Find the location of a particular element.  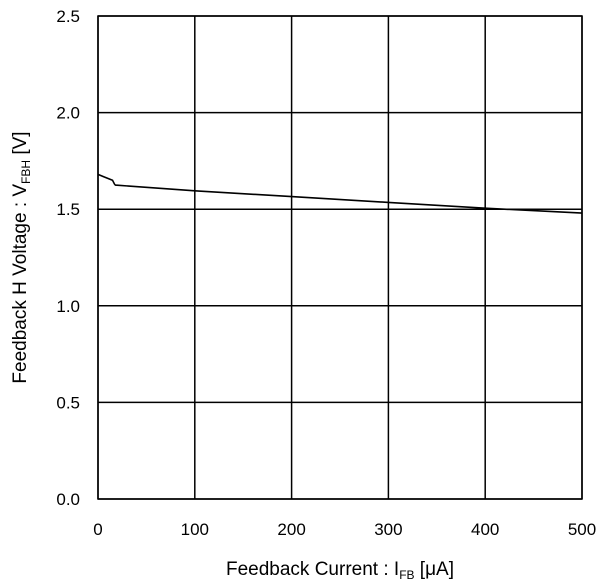

x-tick-label: 0 is located at coordinates (97, 529).